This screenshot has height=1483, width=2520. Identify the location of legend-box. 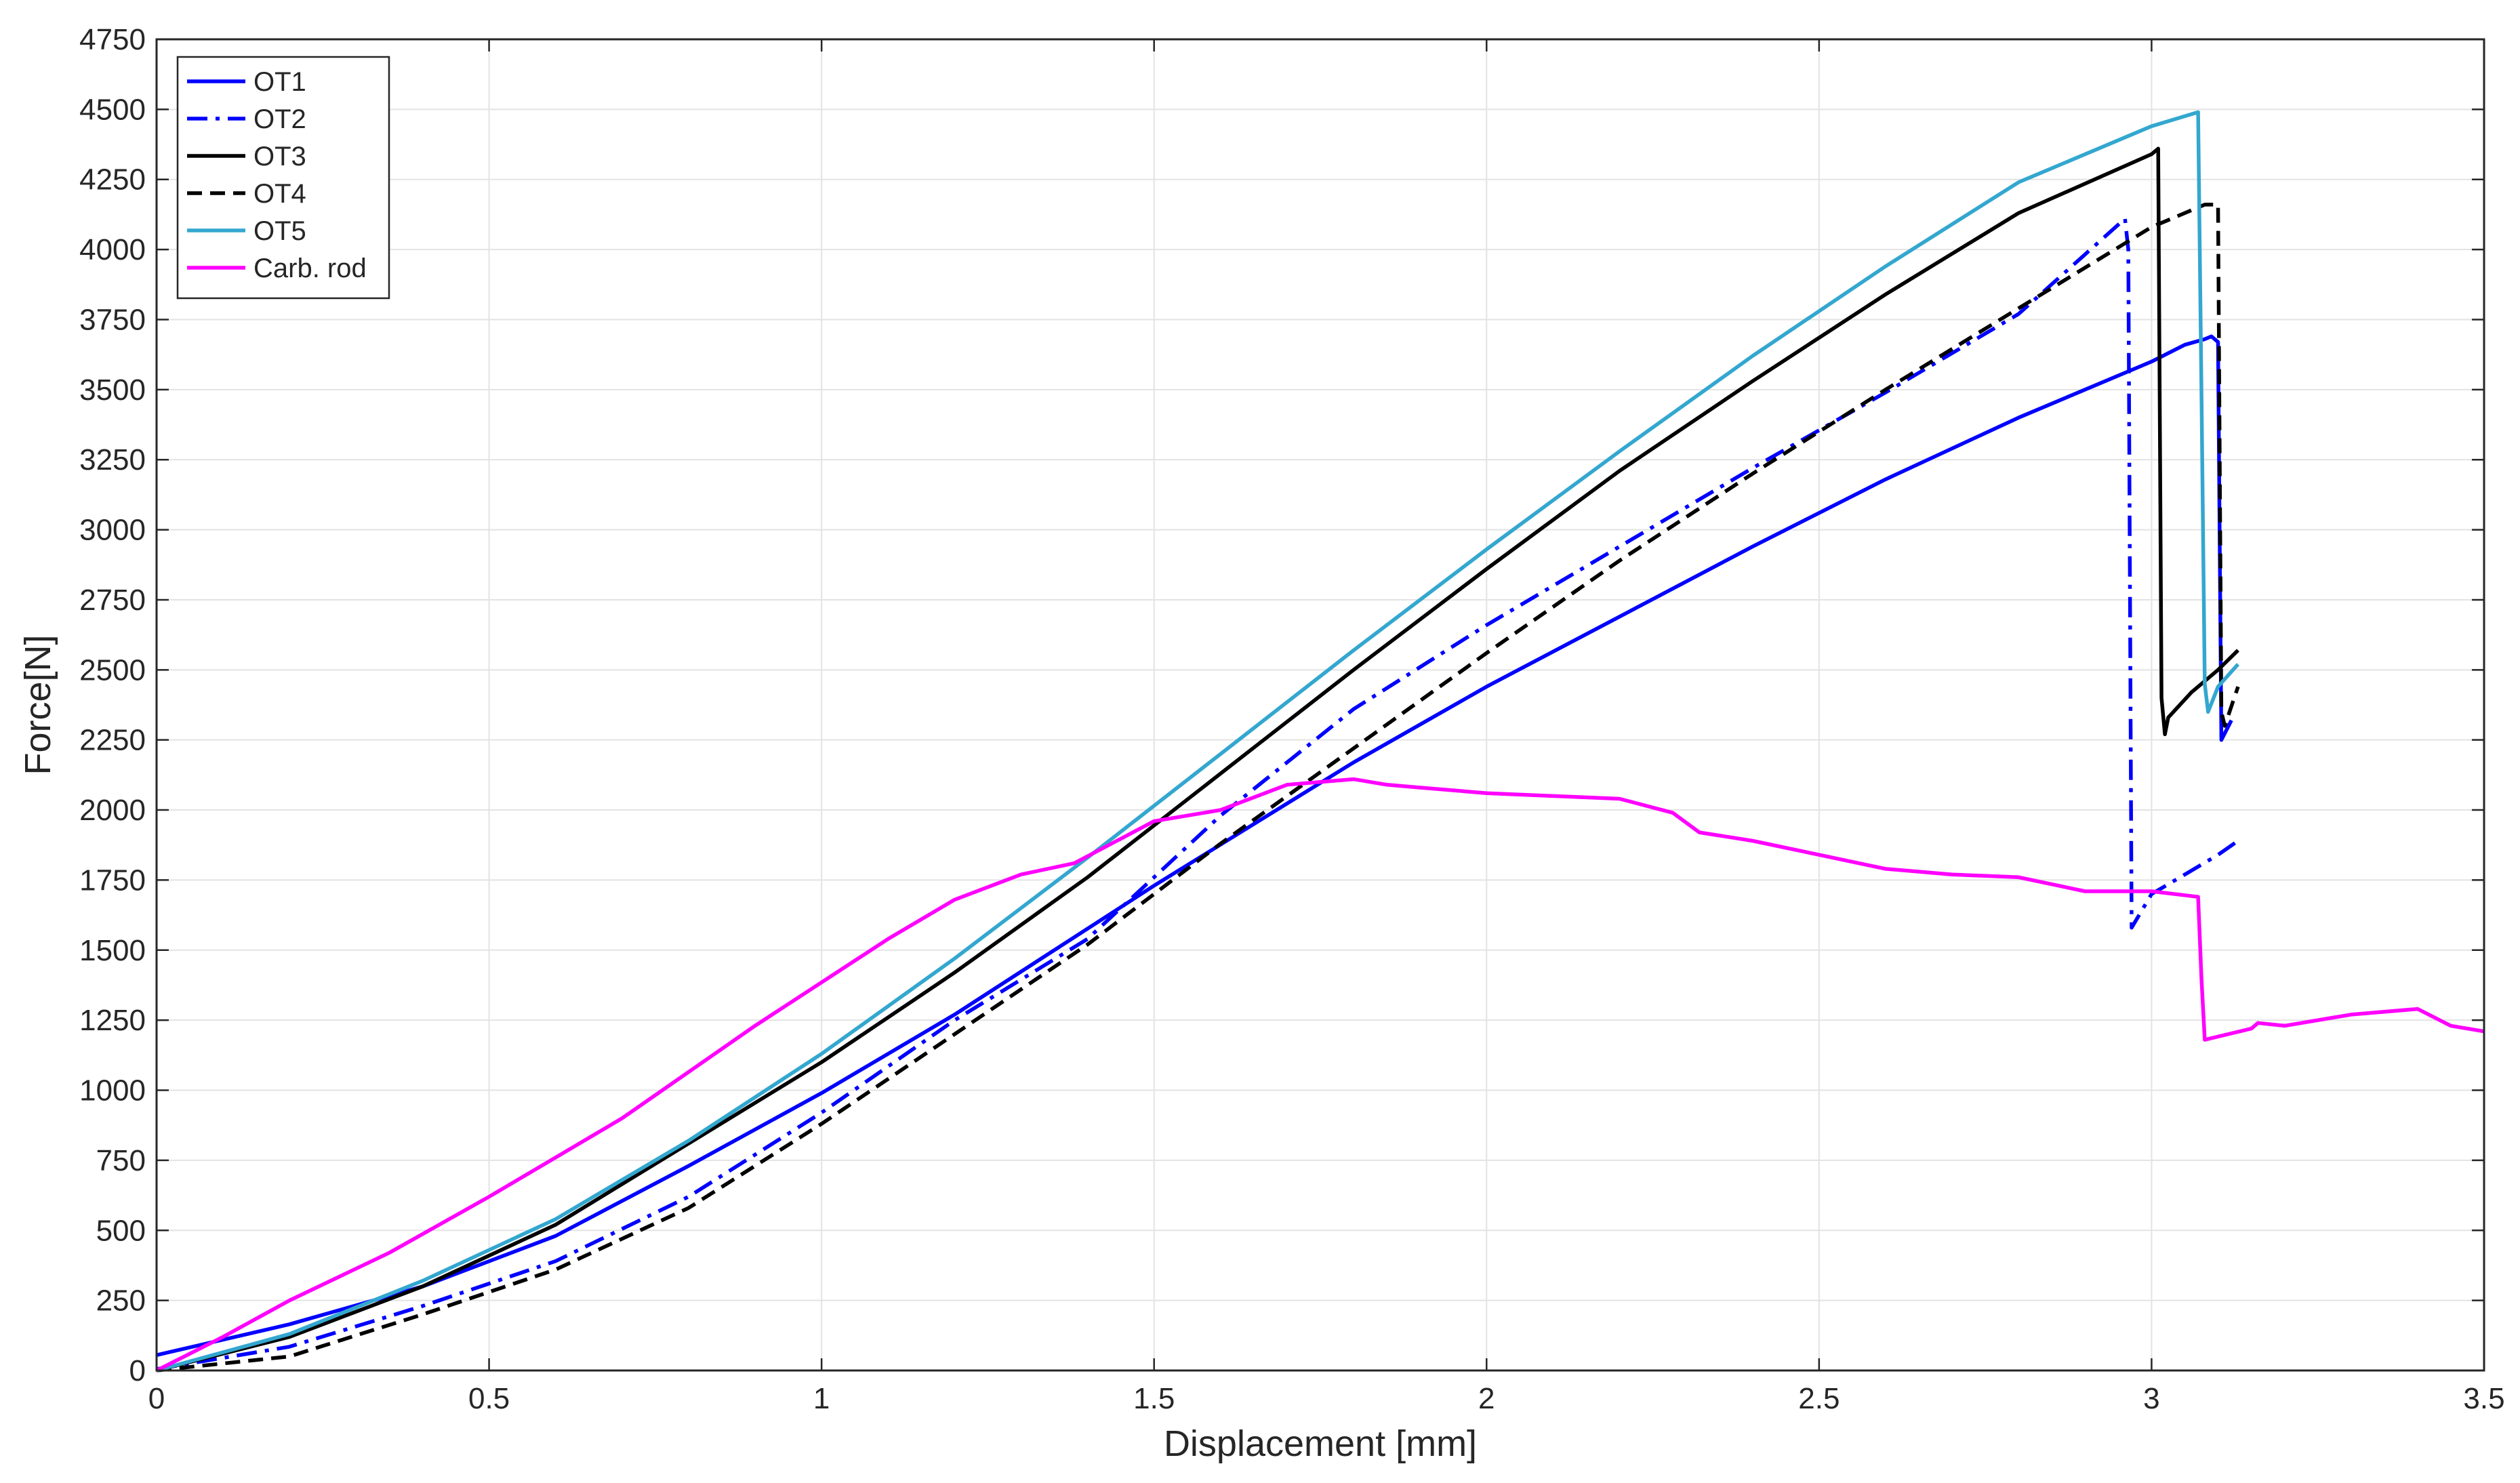
(283, 178).